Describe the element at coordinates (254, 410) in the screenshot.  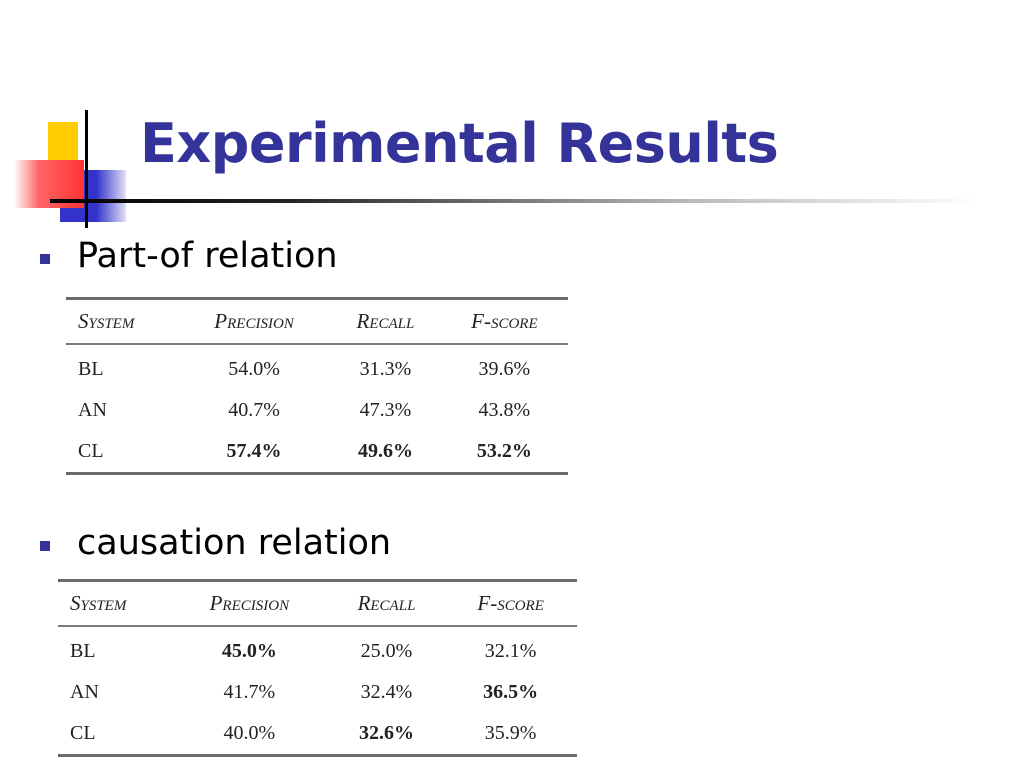
I see `cell-precision: 40.7%` at that location.